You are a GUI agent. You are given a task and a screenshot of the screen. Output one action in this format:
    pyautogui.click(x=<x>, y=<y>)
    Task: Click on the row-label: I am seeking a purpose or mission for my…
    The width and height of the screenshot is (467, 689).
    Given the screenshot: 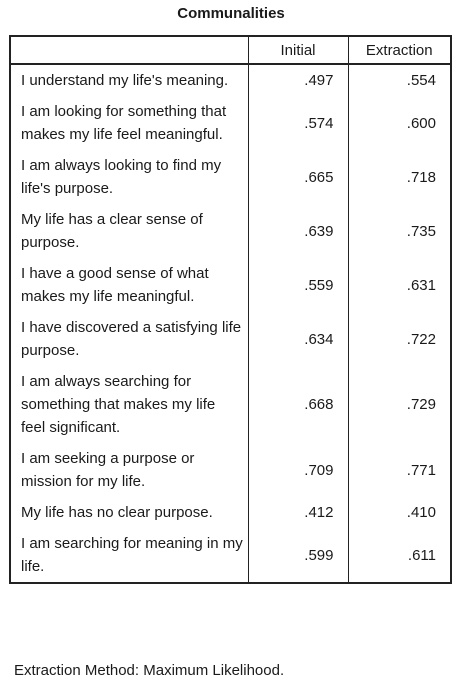 What is the action you would take?
    pyautogui.click(x=129, y=470)
    